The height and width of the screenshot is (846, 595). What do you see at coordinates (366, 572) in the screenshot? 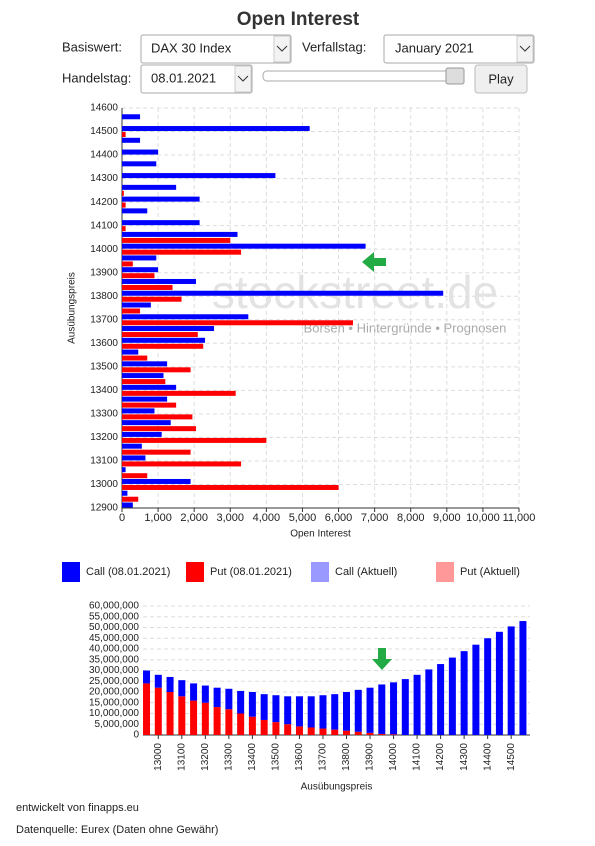
I see `legend-label: Call (Aktuell)` at bounding box center [366, 572].